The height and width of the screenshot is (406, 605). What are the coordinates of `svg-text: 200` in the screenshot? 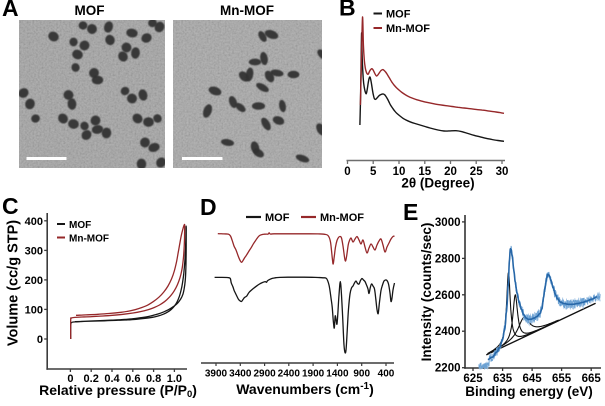 It's located at (34, 281).